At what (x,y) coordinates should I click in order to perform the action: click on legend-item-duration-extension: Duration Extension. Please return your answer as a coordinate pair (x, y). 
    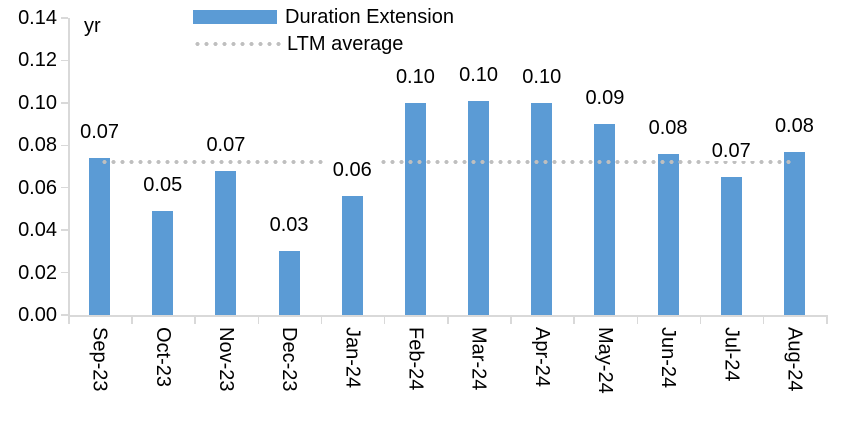
    Looking at the image, I should click on (323, 16).